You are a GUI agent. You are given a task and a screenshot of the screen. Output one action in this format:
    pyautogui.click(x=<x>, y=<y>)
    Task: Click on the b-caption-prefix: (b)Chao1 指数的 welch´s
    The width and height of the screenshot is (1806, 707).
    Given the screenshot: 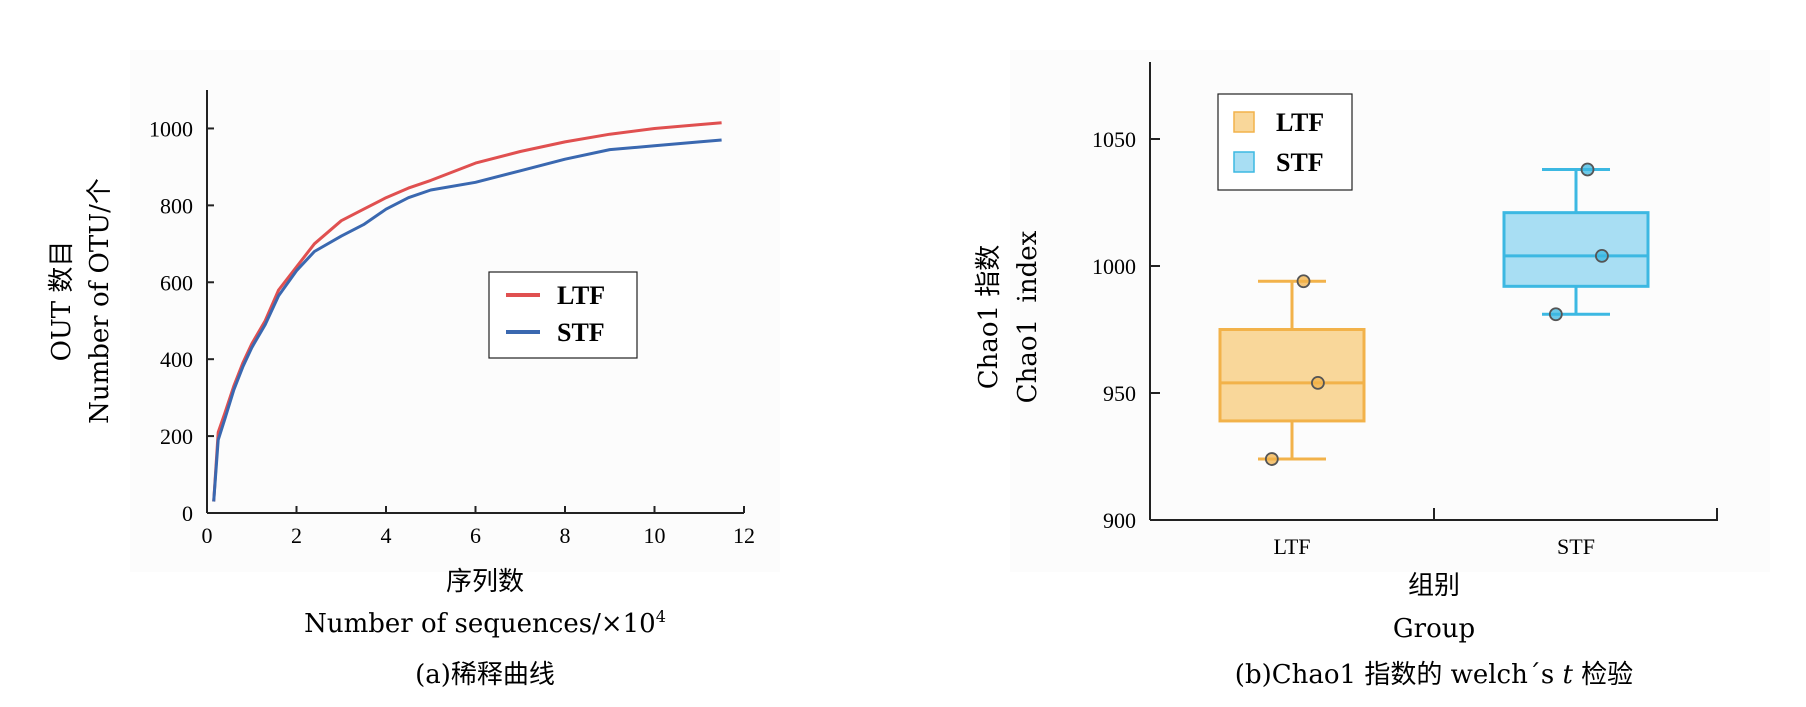 What is the action you would take?
    pyautogui.click(x=1399, y=675)
    